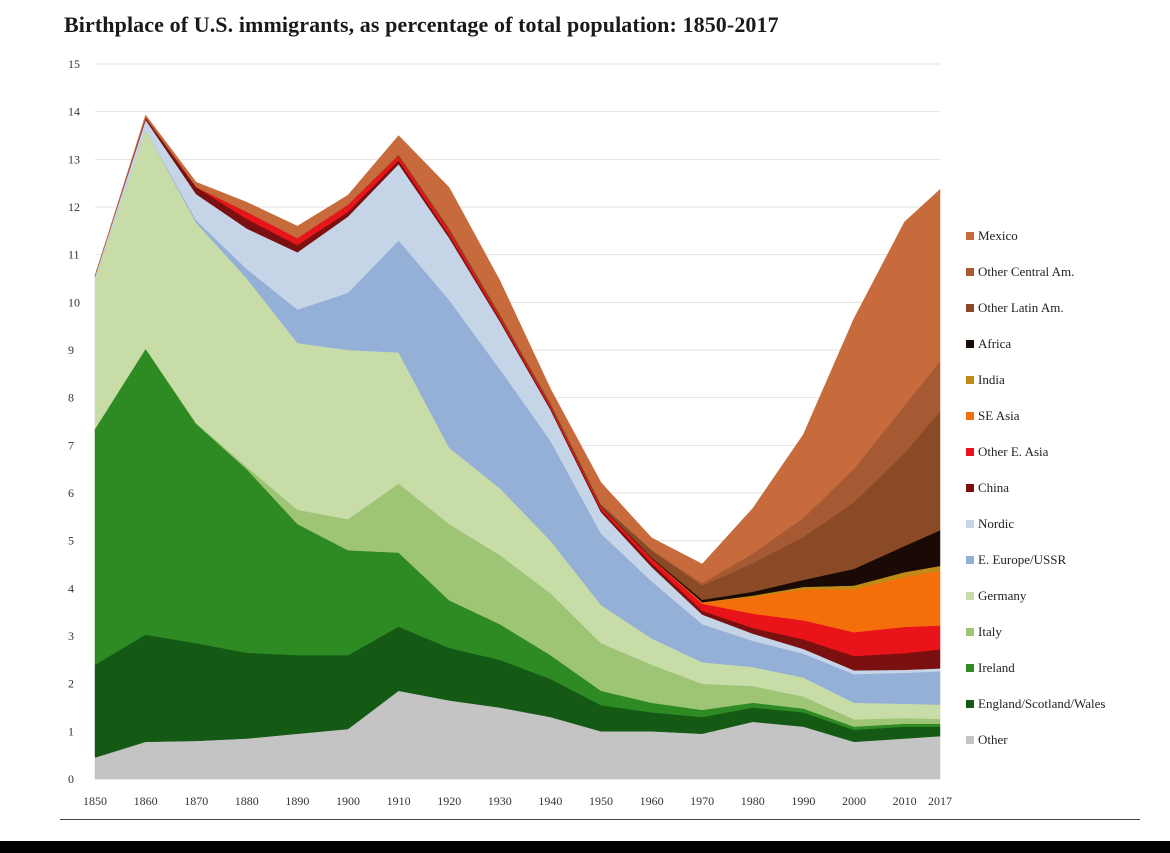  Describe the element at coordinates (196, 801) in the screenshot. I see `x-tick-label: 1870` at that location.